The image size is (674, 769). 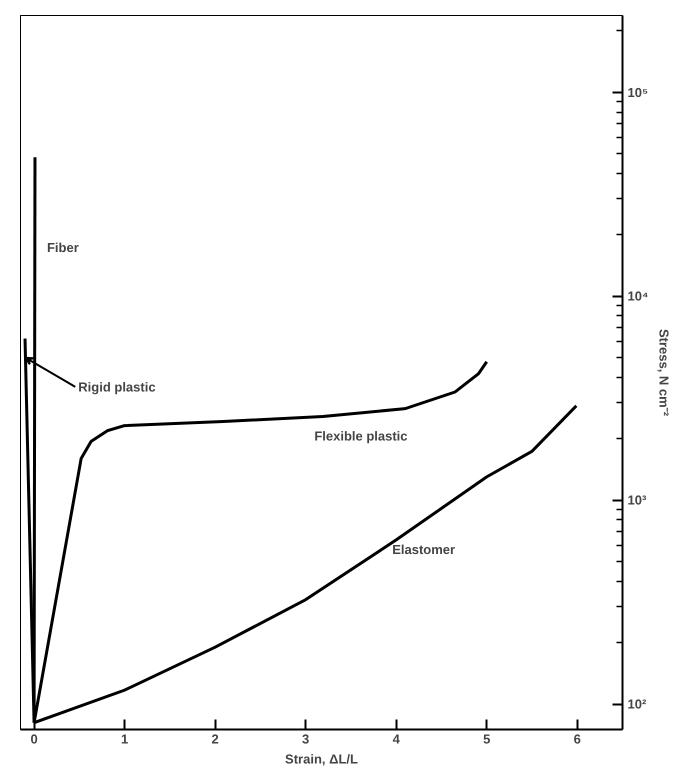 I want to click on y-tick-label: 10⁴, so click(x=638, y=296).